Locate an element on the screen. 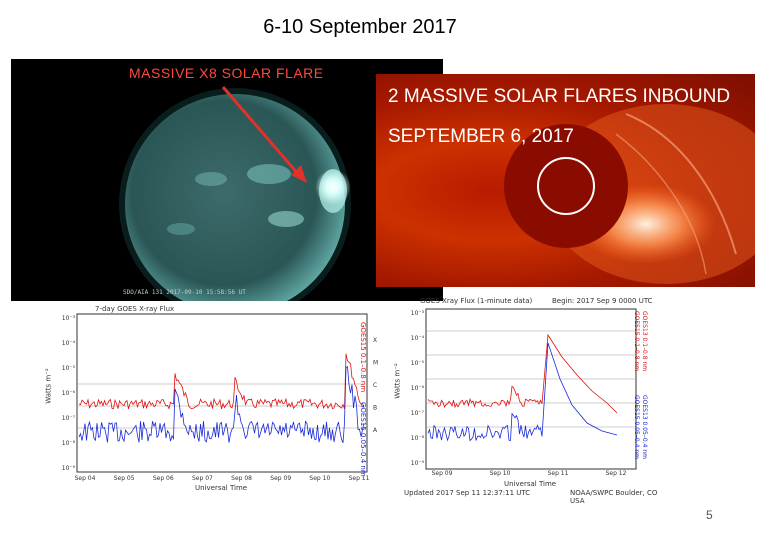 The width and height of the screenshot is (780, 540). occulter-disk is located at coordinates (566, 186).